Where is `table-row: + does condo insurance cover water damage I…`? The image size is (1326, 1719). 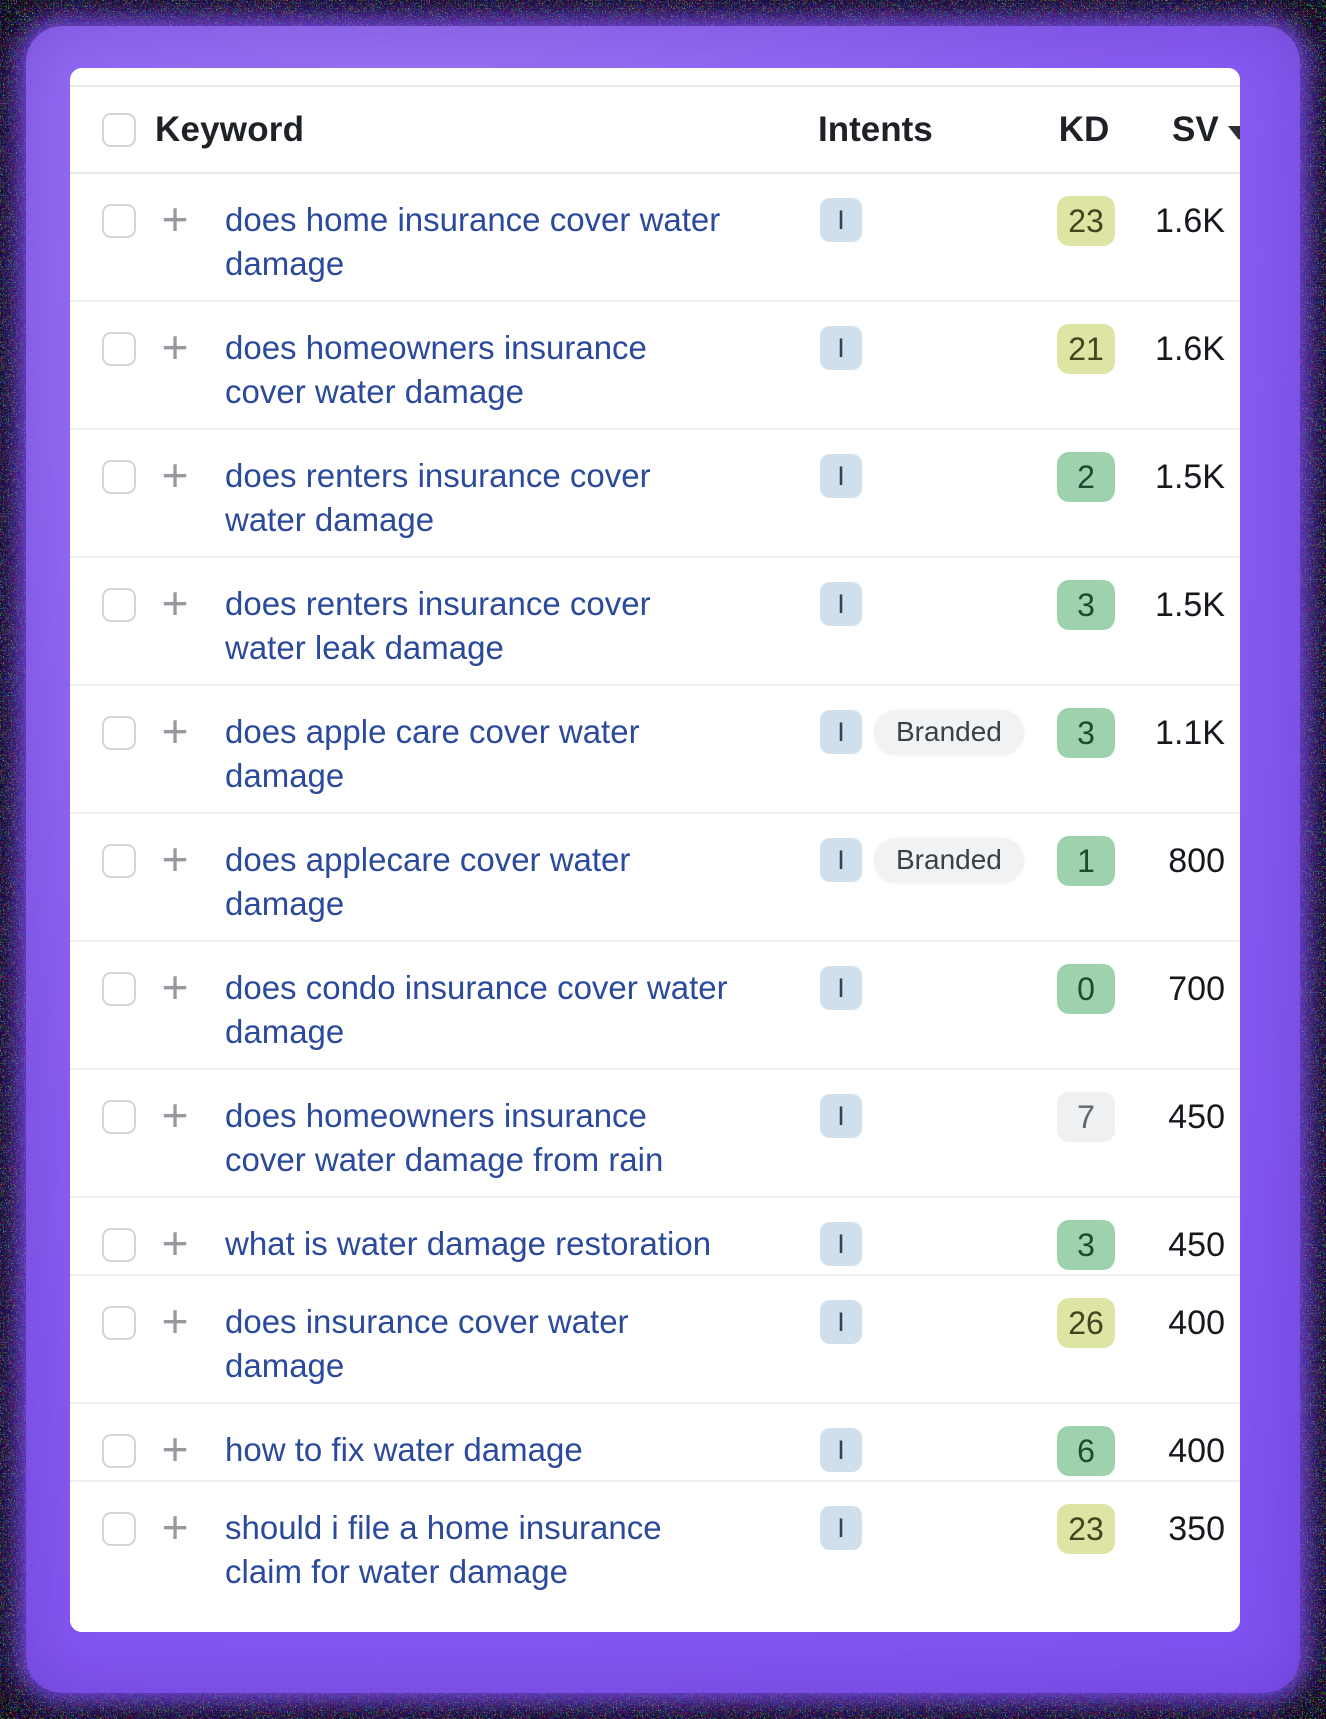
table-row: + does condo insurance cover water damage I… is located at coordinates (655, 1006).